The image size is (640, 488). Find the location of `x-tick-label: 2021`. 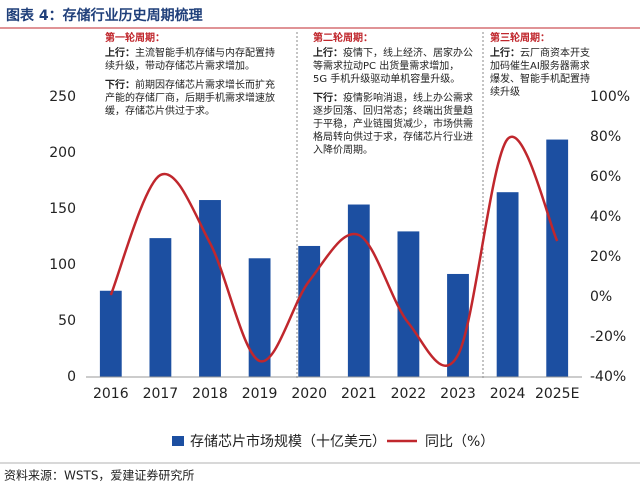

x-tick-label: 2021 is located at coordinates (359, 394).